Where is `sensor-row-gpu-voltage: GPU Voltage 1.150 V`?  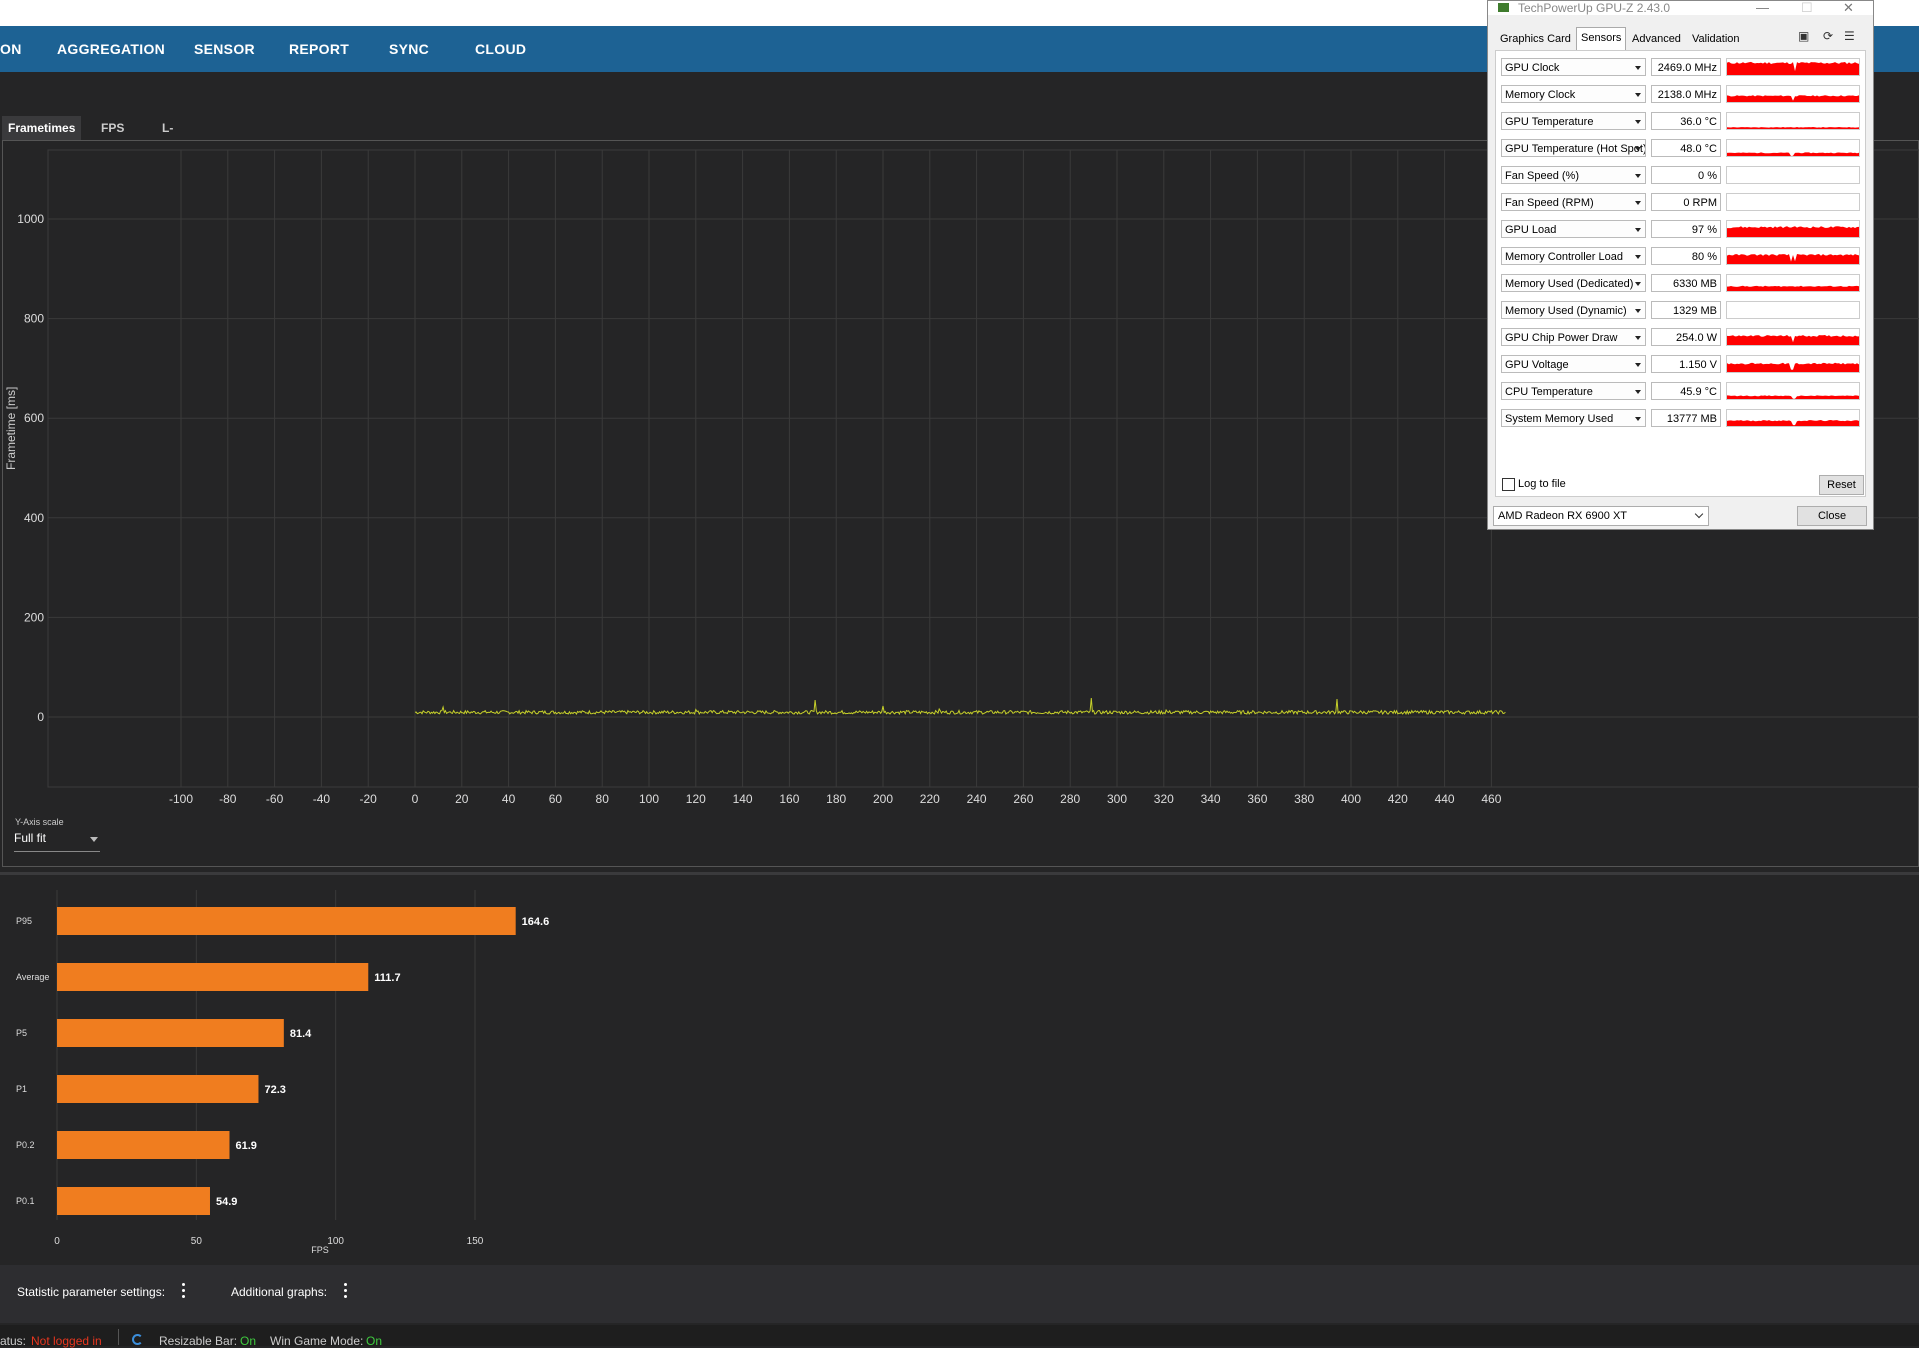 sensor-row-gpu-voltage: GPU Voltage 1.150 V is located at coordinates (1683, 365).